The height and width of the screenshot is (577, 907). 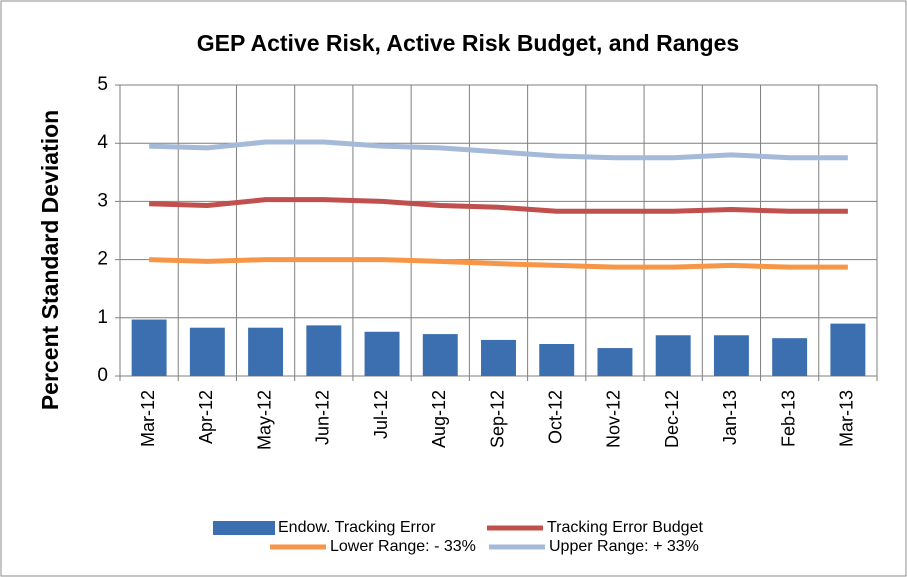 I want to click on x-tick-label: Nov-12, so click(x=614, y=419).